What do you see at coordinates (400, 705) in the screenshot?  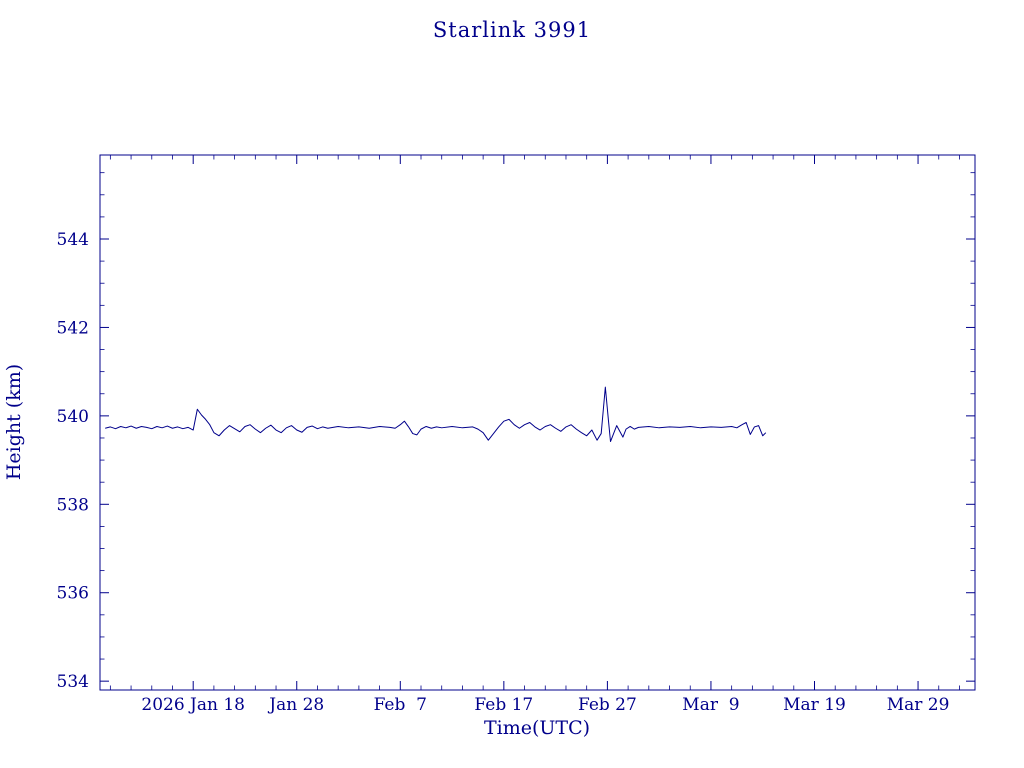 I see `x-tick-label: Feb 7` at bounding box center [400, 705].